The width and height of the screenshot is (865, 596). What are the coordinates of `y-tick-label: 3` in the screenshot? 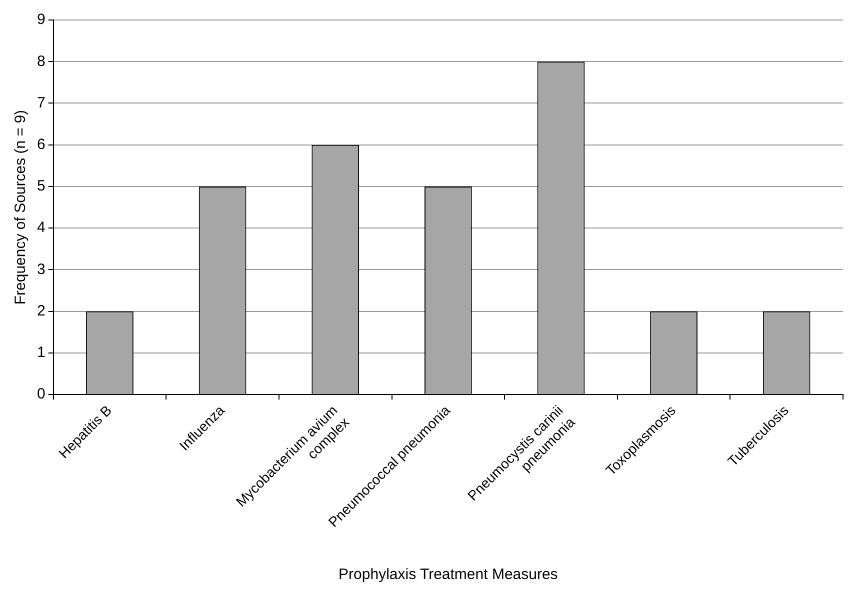 It's located at (41, 269).